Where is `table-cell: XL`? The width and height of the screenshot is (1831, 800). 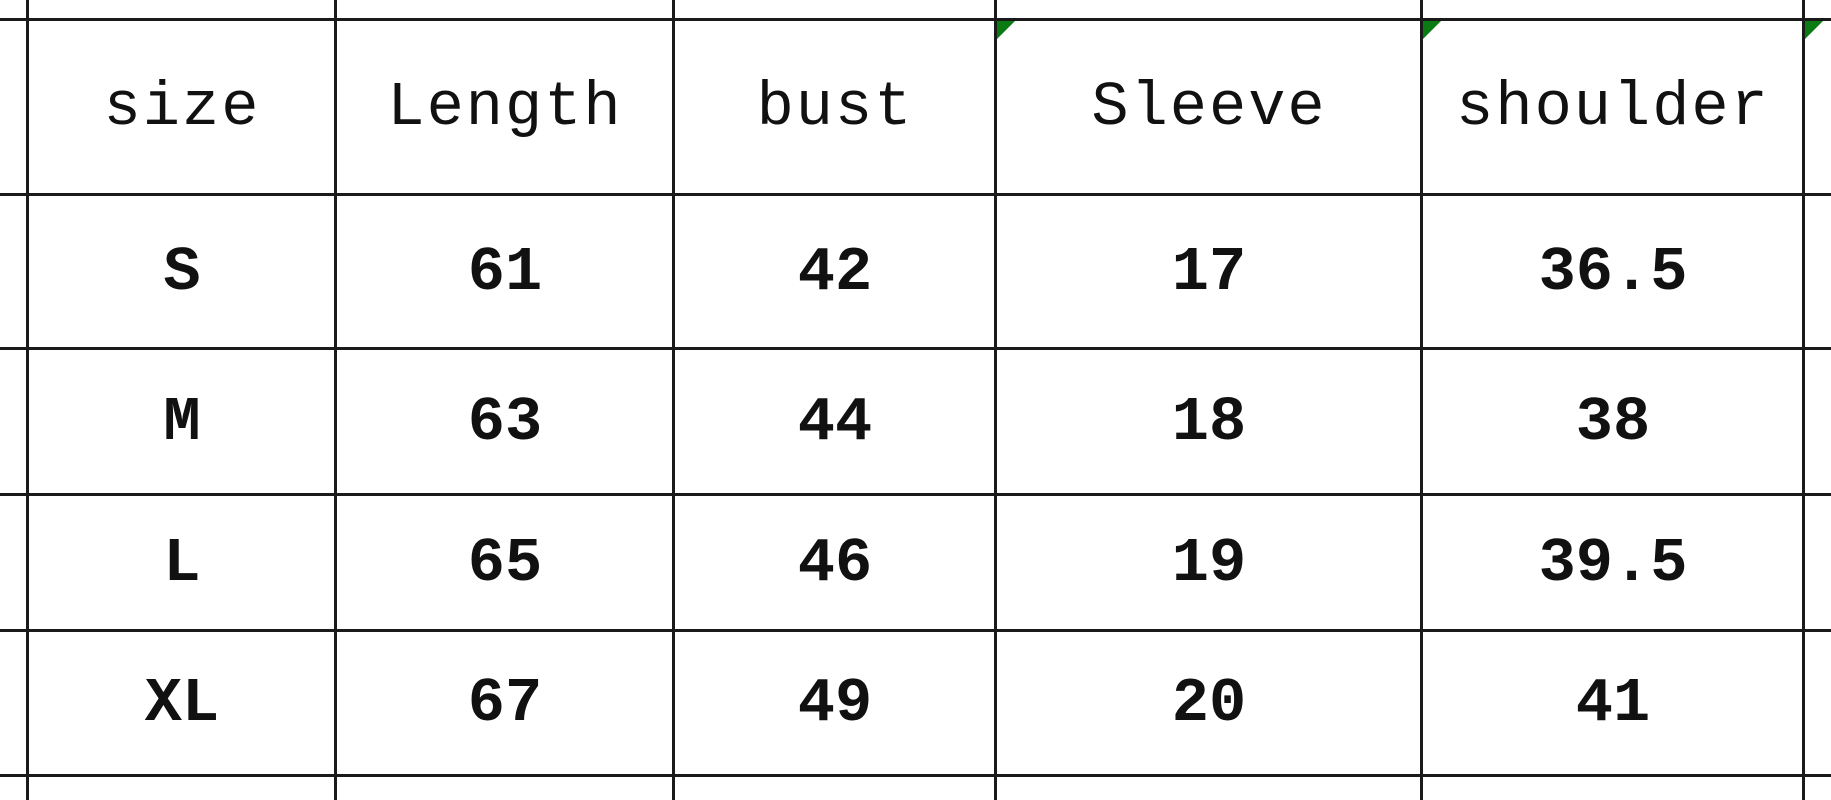 table-cell: XL is located at coordinates (182, 703).